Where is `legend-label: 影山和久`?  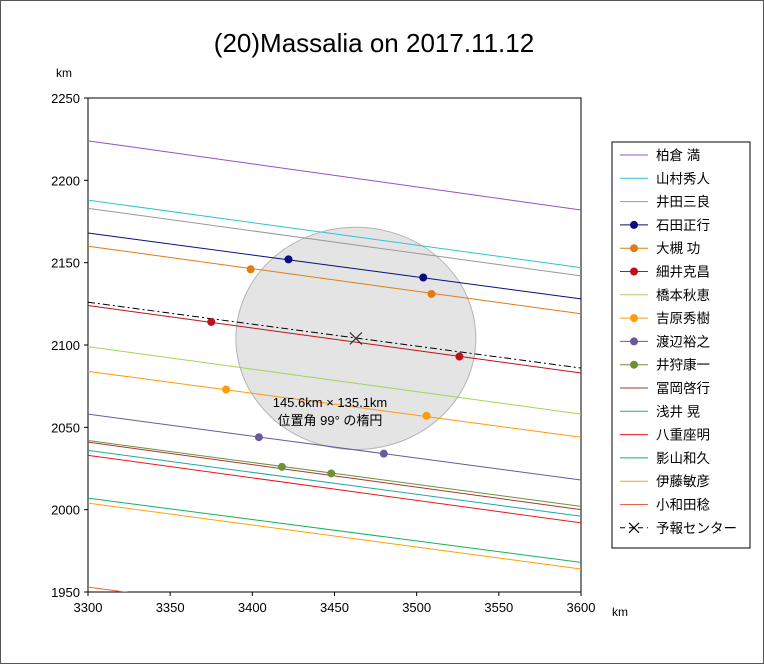
legend-label: 影山和久 is located at coordinates (683, 458).